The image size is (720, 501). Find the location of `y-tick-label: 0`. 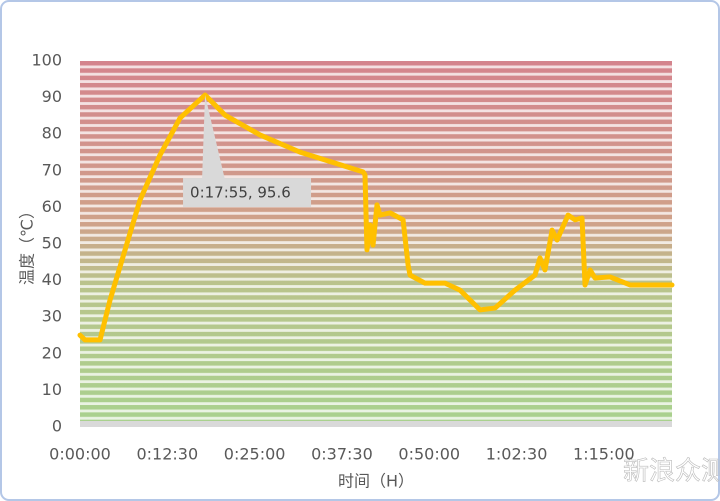

y-tick-label: 0 is located at coordinates (57, 426).